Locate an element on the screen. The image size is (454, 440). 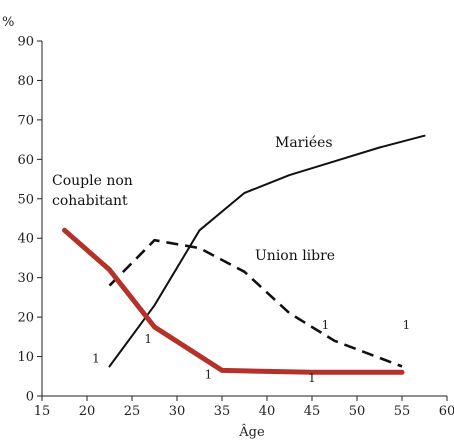
x-tick-label: 45 is located at coordinates (312, 411).